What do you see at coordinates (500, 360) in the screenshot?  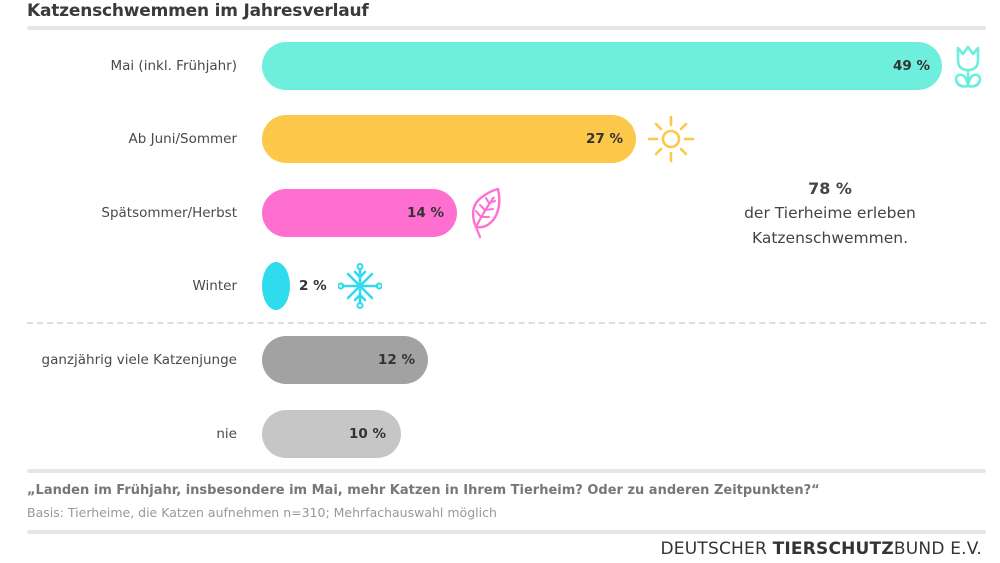 I see `bar-row-ganzjaehrig: ganzjährig viele Katzenjunge 12 %` at bounding box center [500, 360].